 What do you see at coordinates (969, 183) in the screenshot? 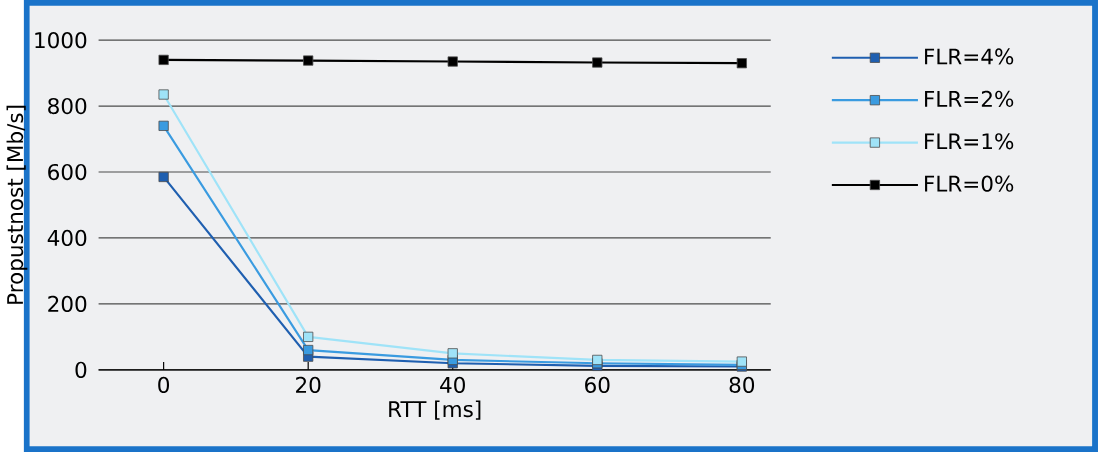
I see `legend-label: FLR=0%` at bounding box center [969, 183].